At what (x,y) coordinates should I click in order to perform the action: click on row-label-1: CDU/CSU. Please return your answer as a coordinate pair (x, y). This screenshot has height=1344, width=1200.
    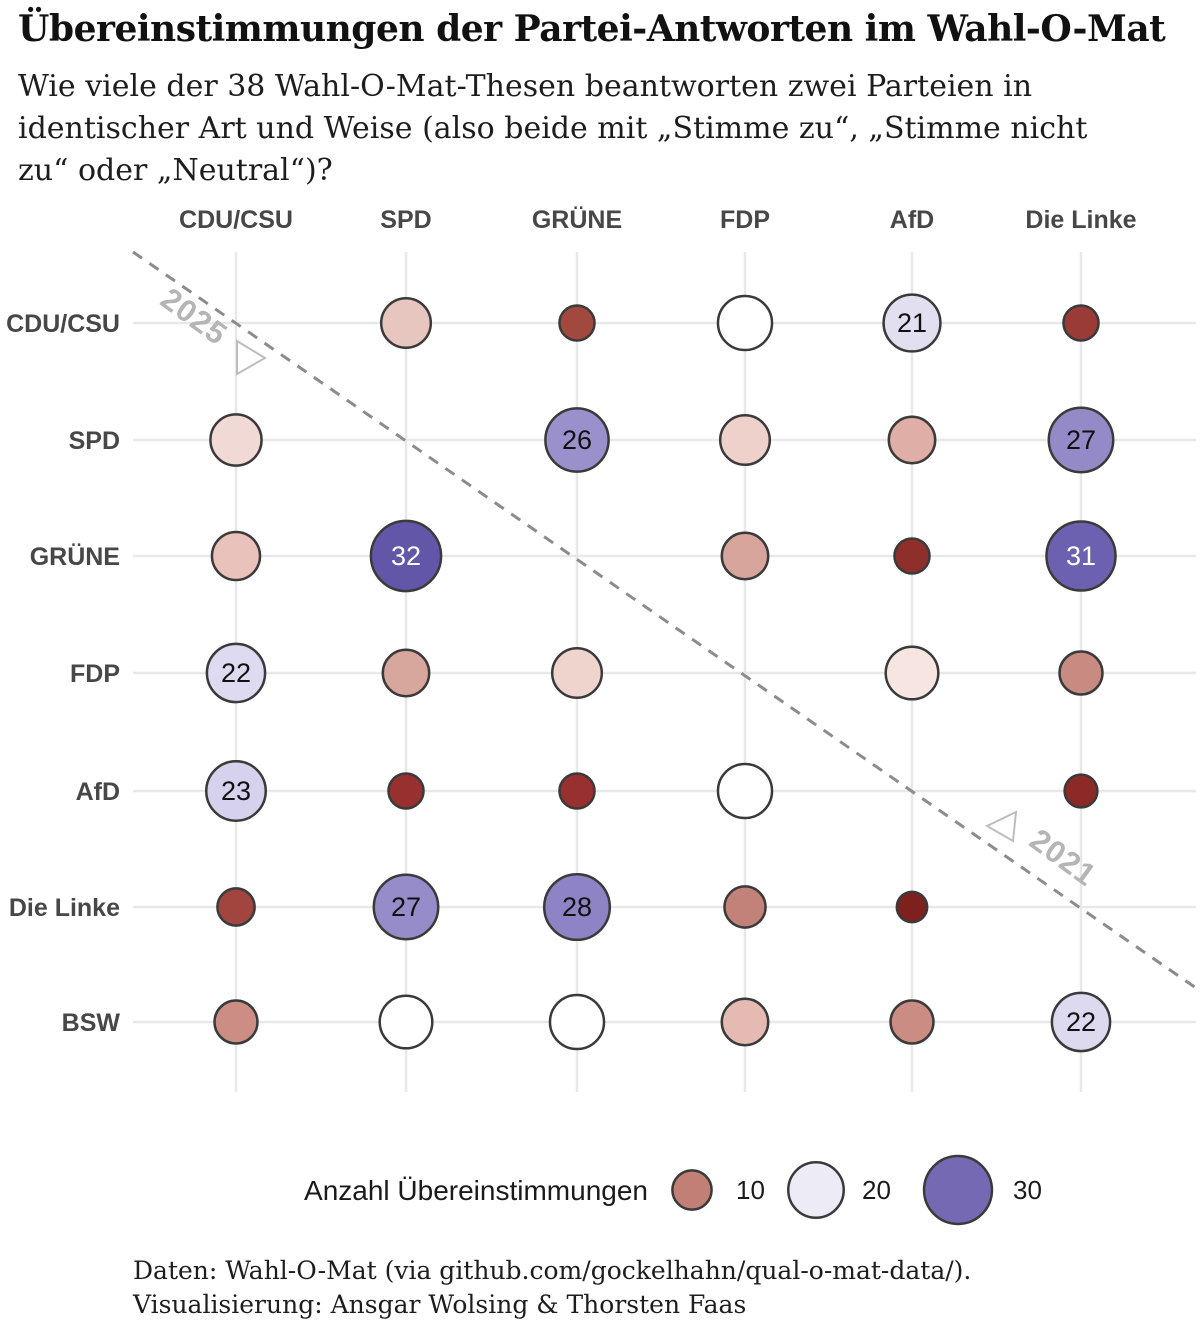
    Looking at the image, I should click on (63, 324).